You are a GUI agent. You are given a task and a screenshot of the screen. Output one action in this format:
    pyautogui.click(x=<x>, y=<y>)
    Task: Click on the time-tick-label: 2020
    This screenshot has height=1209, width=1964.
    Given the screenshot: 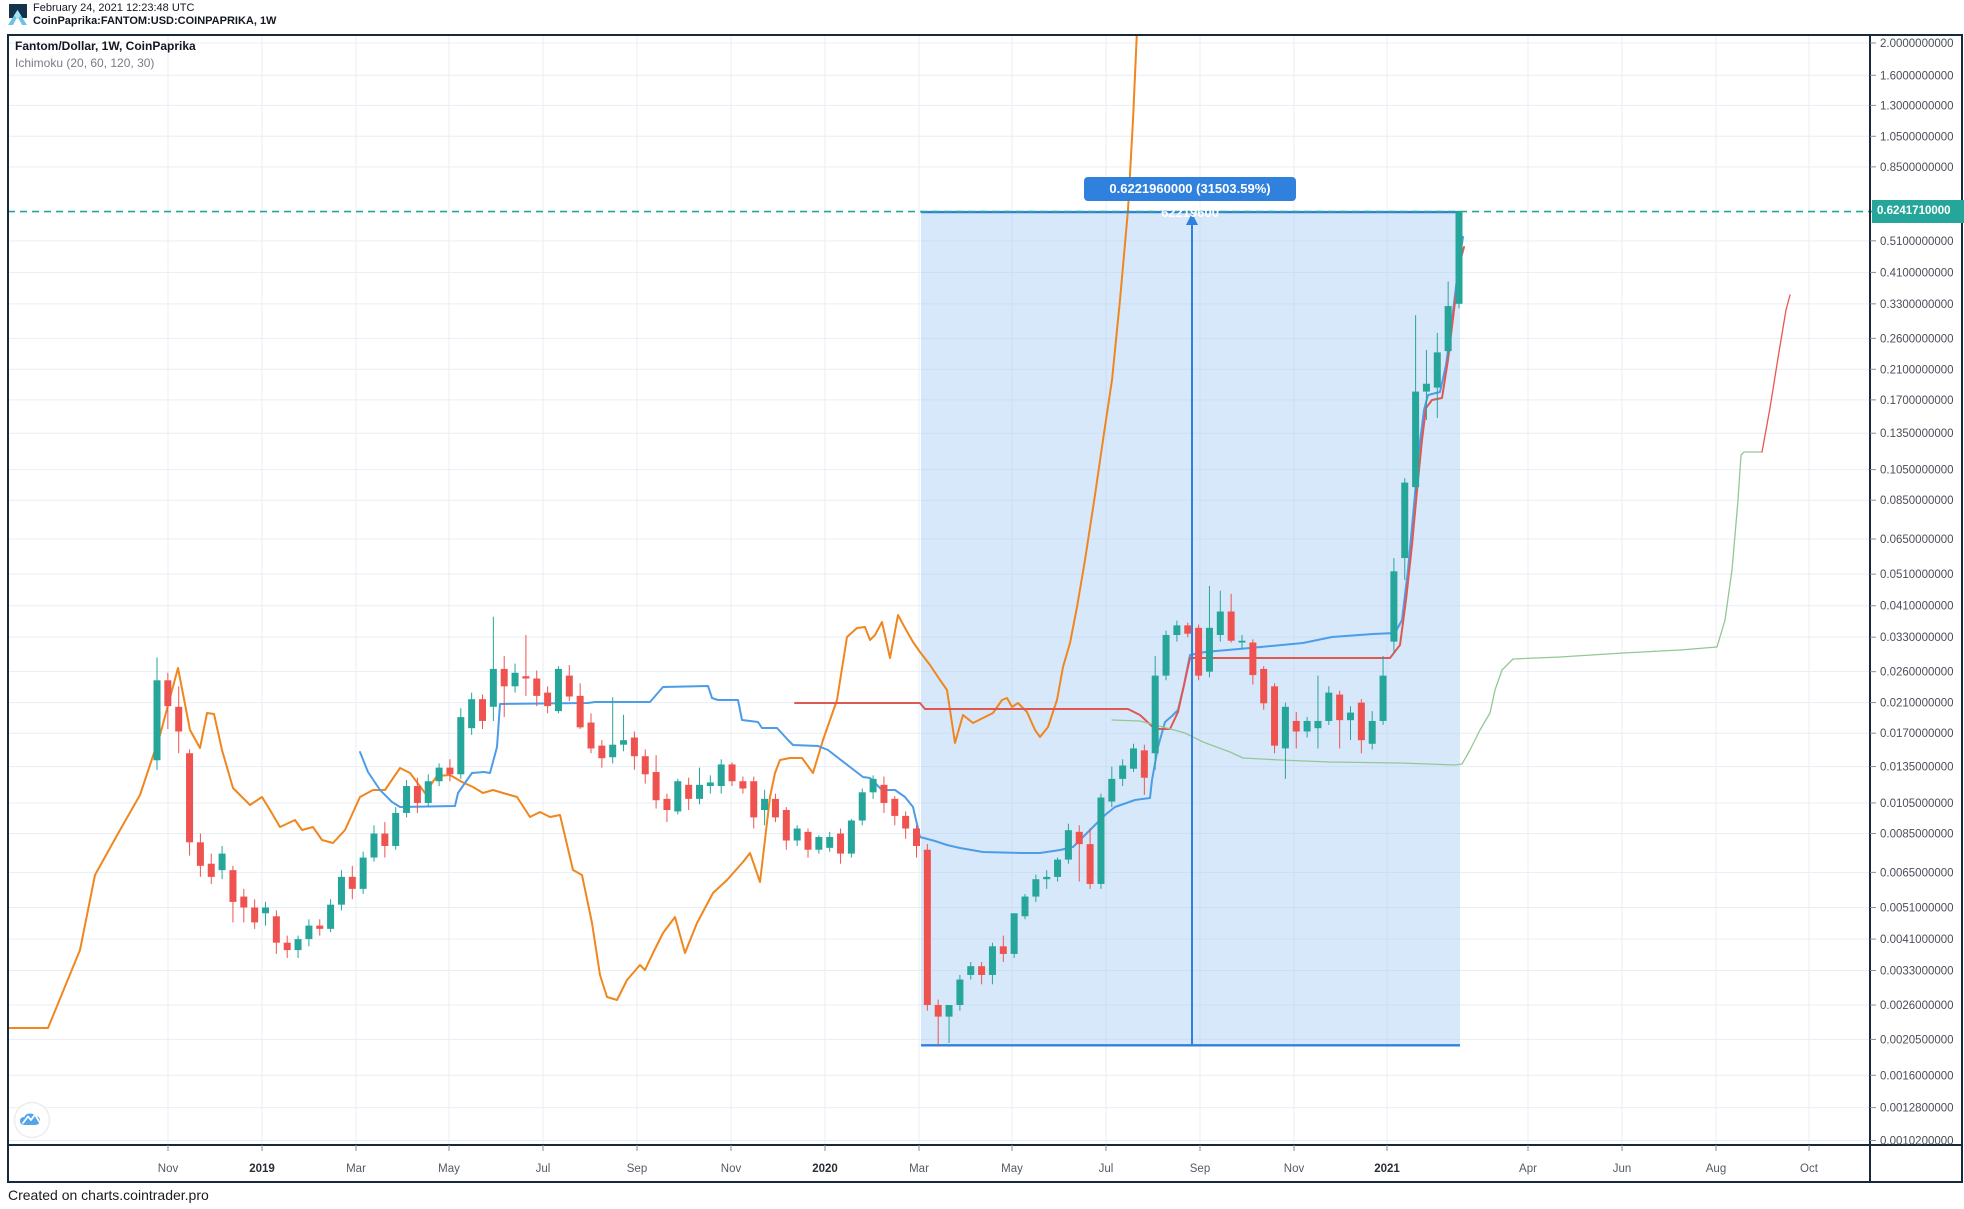 What is the action you would take?
    pyautogui.click(x=825, y=1169)
    